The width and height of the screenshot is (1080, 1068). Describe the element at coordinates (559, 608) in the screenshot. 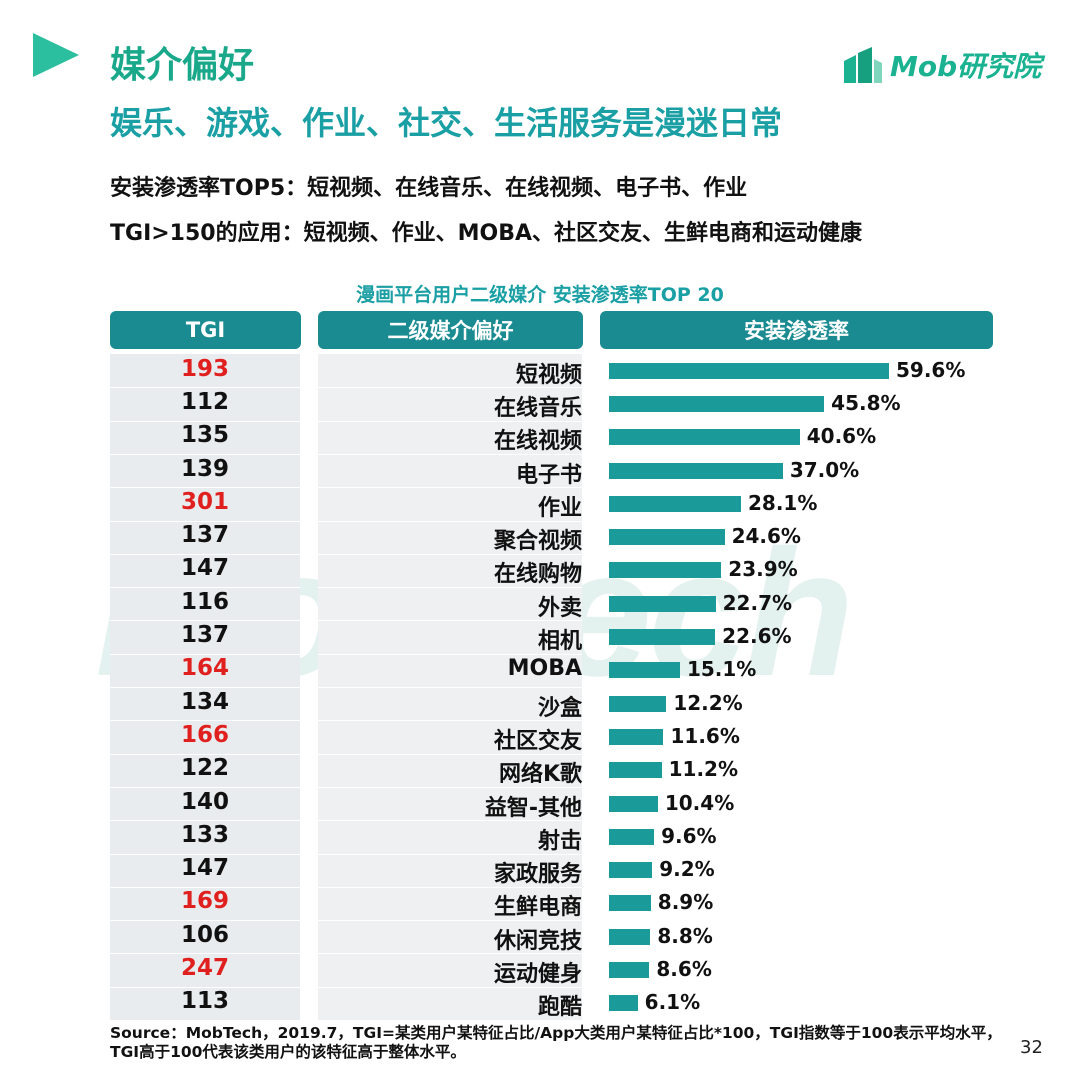

I see `category-label: 外卖` at that location.